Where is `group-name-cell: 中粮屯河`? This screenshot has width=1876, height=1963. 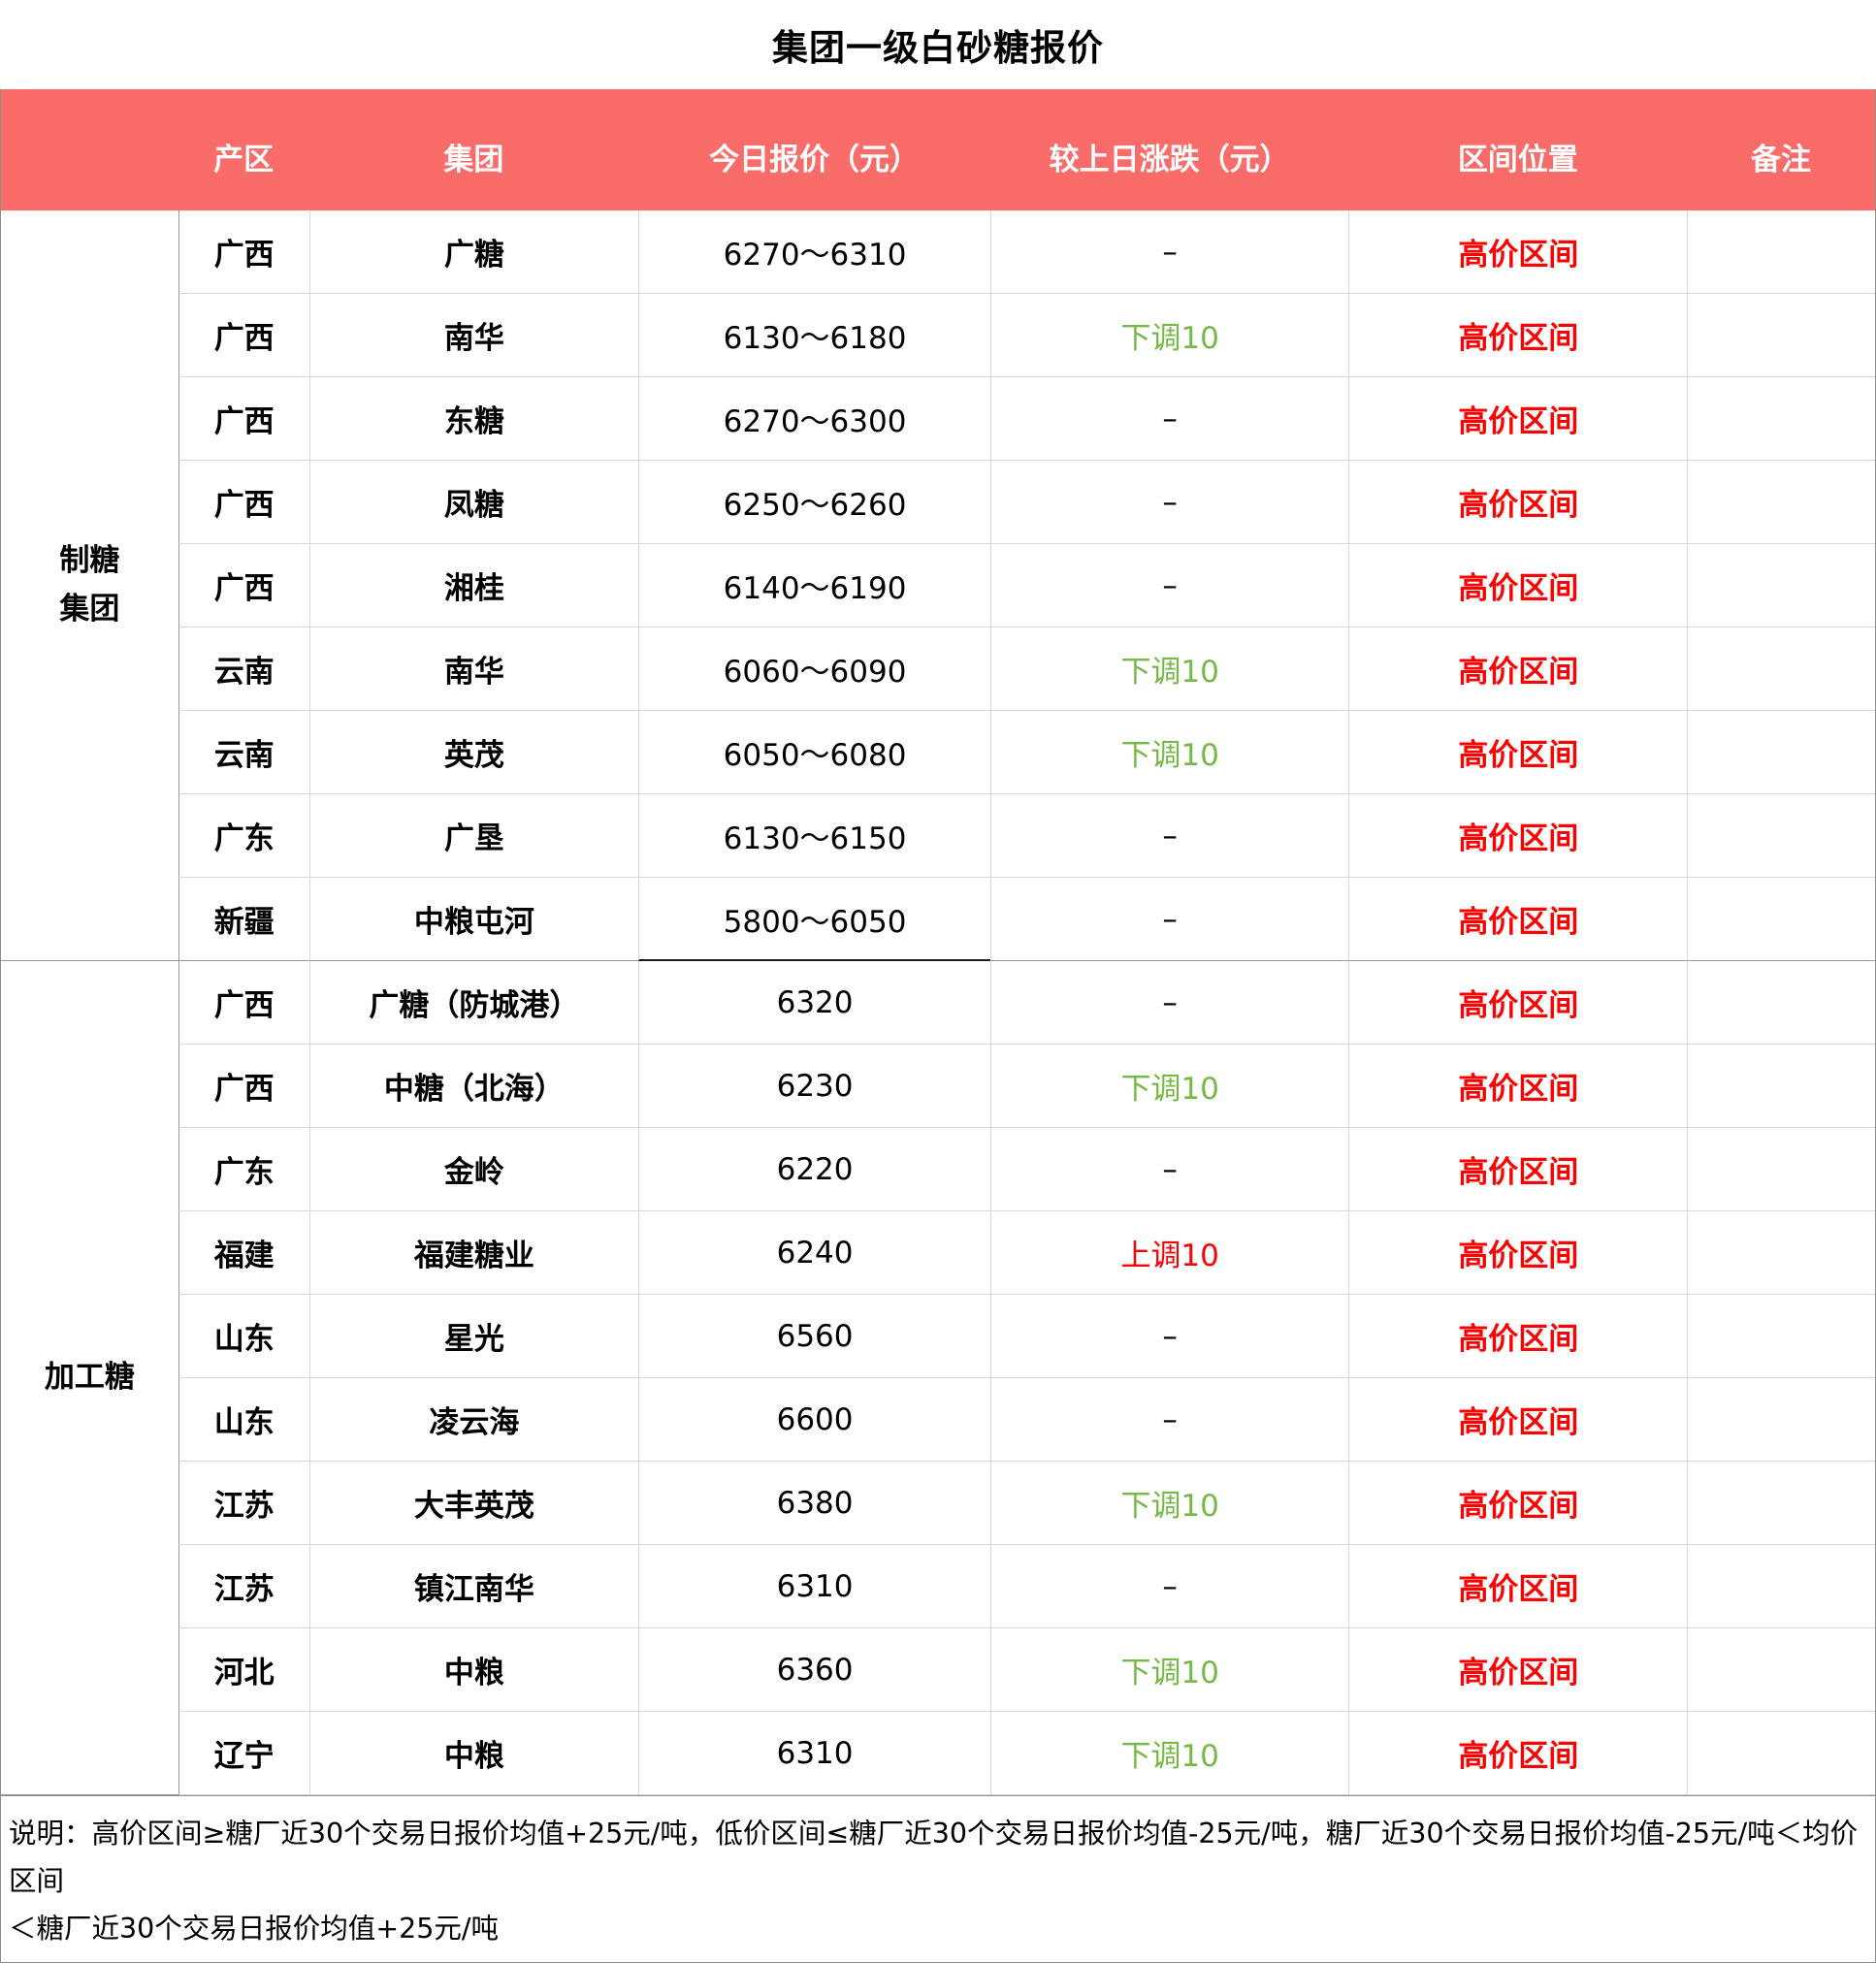 group-name-cell: 中粮屯河 is located at coordinates (473, 919).